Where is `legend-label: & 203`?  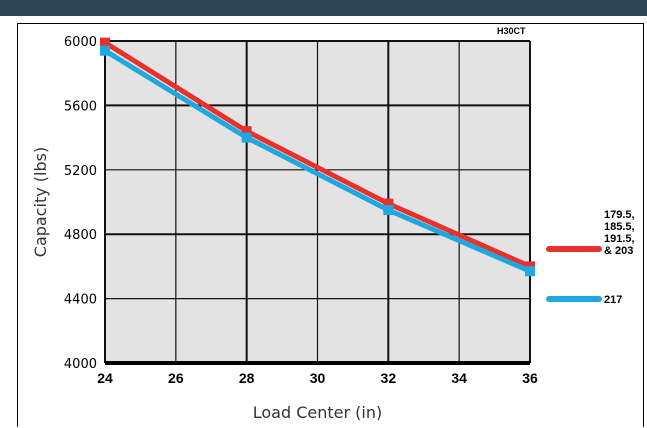
legend-label: & 203 is located at coordinates (618, 251).